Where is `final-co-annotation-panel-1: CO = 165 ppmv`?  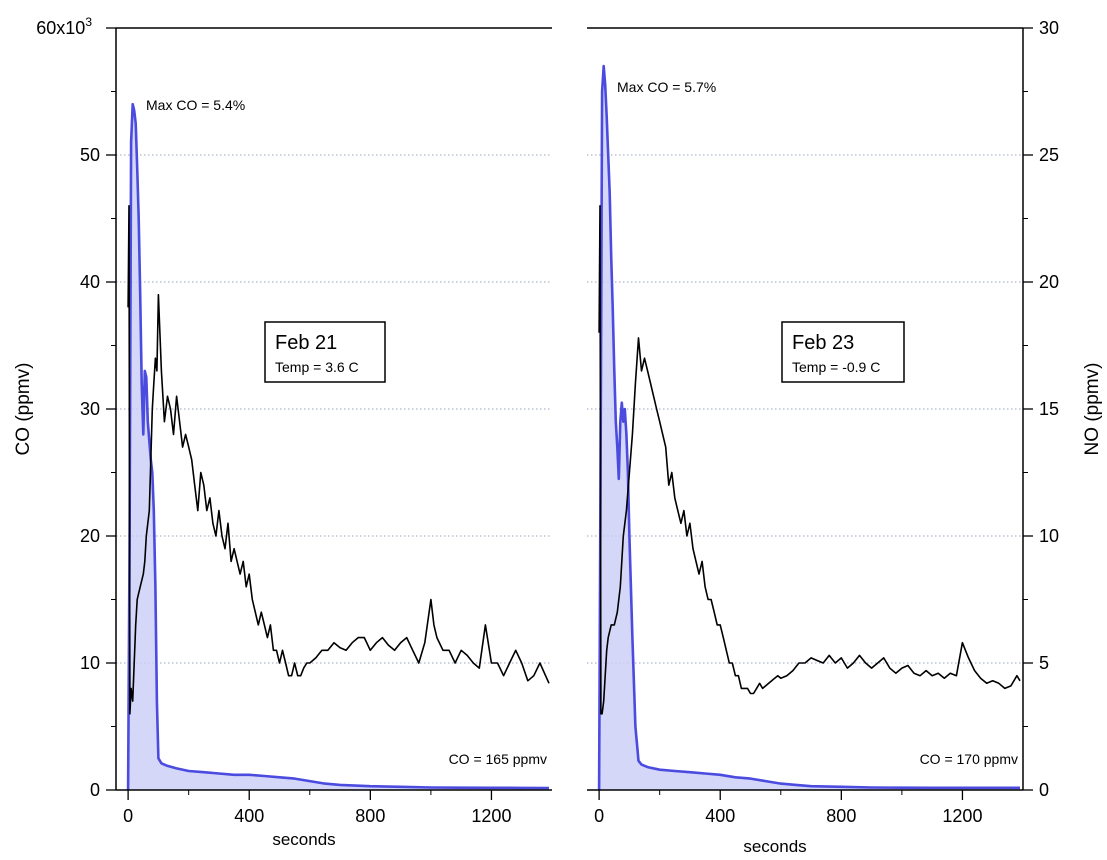
final-co-annotation-panel-1: CO = 165 ppmv is located at coordinates (498, 759).